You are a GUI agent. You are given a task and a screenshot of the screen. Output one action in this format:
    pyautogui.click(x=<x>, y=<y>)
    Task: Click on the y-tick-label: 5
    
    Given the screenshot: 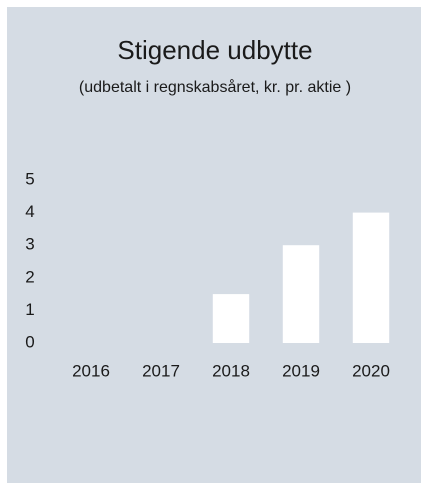 What is the action you would take?
    pyautogui.click(x=29, y=178)
    